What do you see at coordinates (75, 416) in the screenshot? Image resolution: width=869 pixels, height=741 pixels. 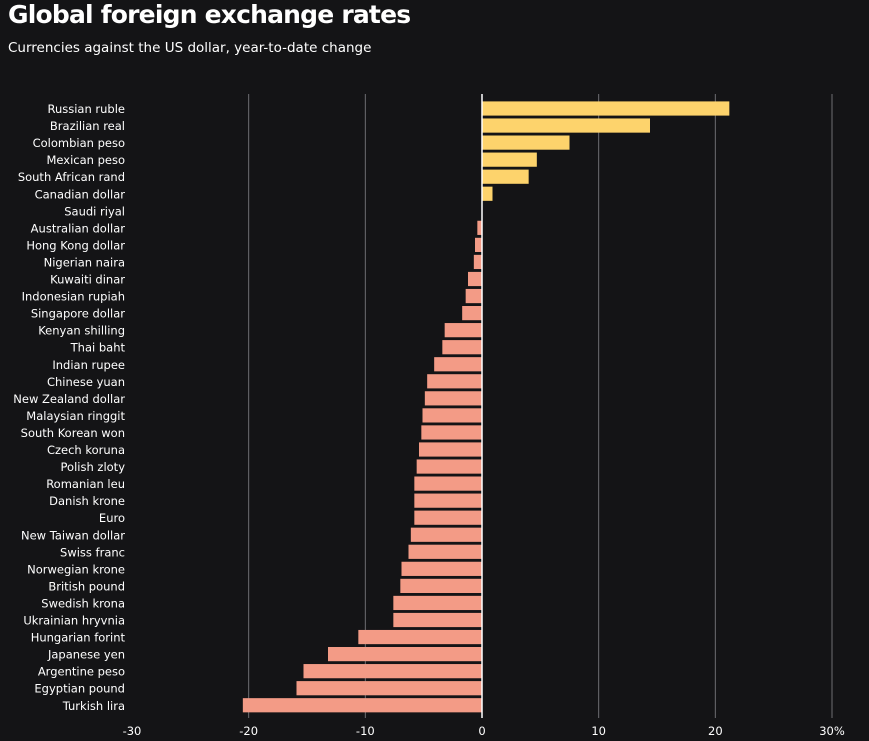 I see `category-label: Malaysian ringgit` at bounding box center [75, 416].